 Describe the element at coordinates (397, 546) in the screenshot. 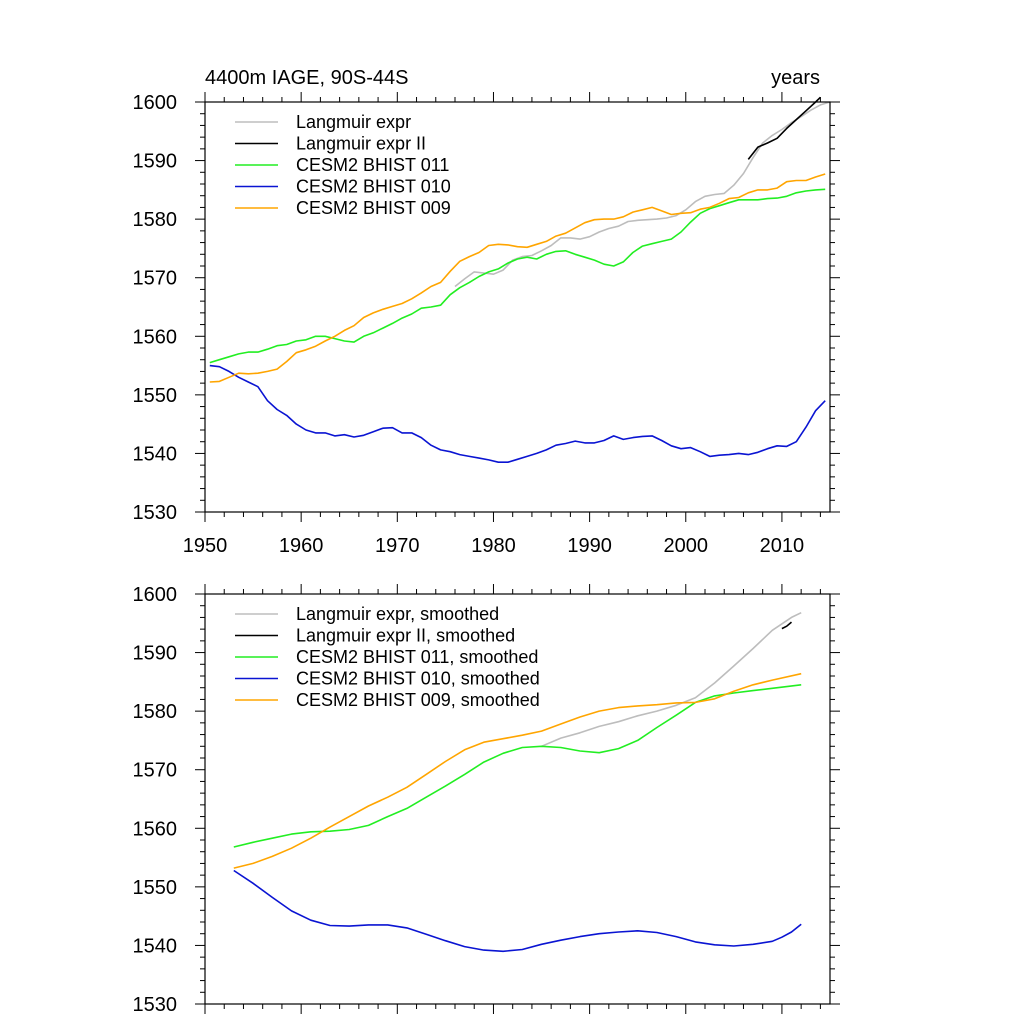

I see `x-tick-label: 1970` at that location.